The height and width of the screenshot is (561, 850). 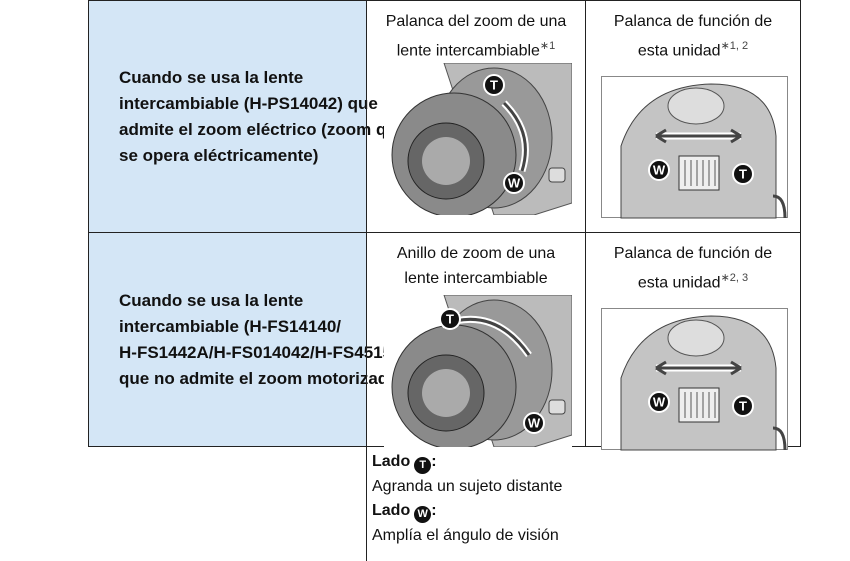 I want to click on caption-text: Palanca del zoom de una, so click(x=476, y=21).